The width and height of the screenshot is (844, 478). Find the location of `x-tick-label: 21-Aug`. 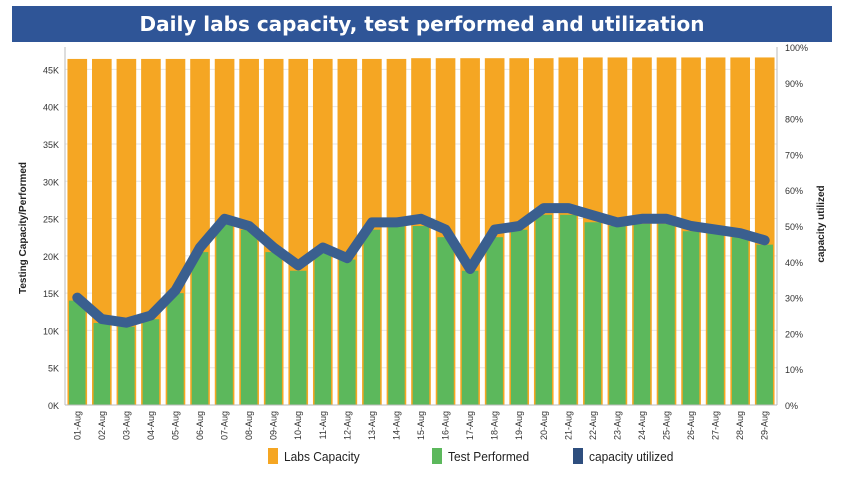

x-tick-label: 21-Aug is located at coordinates (568, 425).